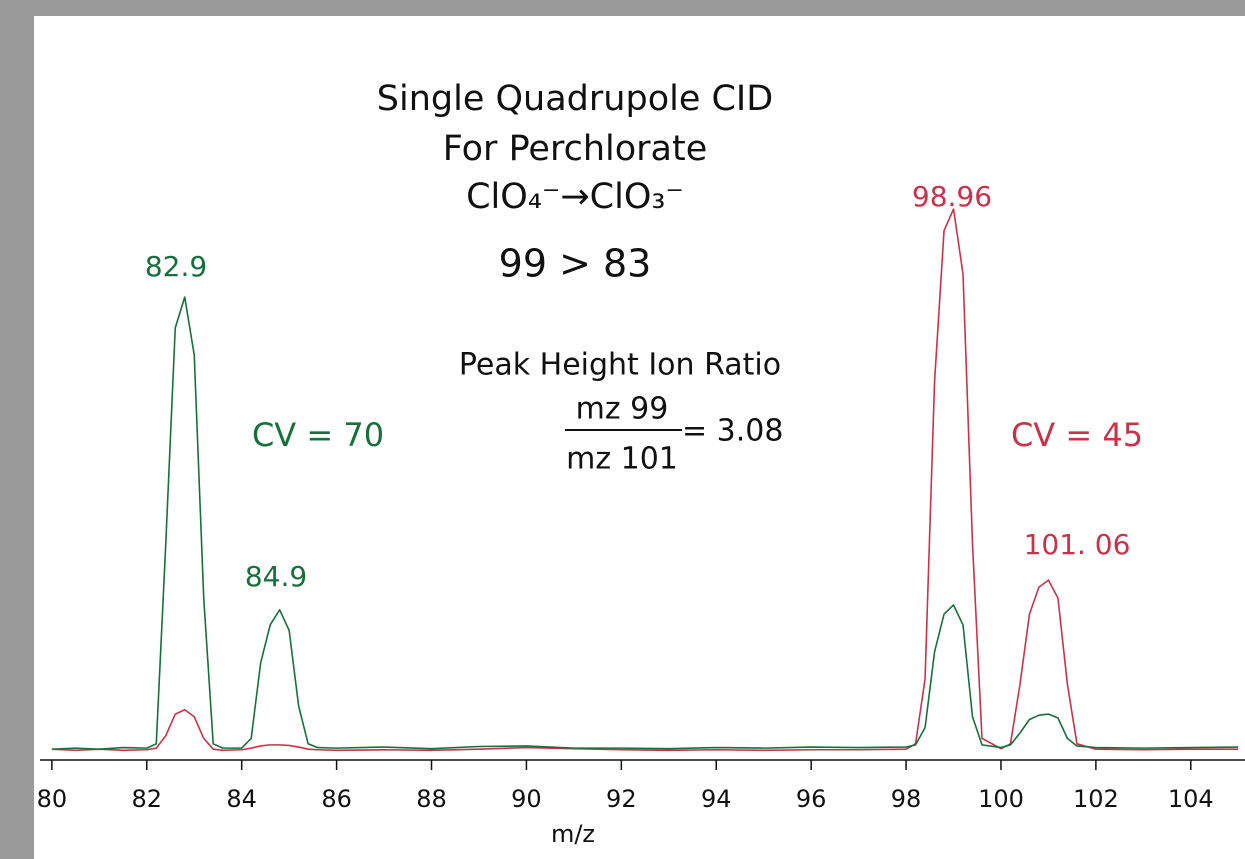  What do you see at coordinates (716, 799) in the screenshot?
I see `x-tick-label: 94` at bounding box center [716, 799].